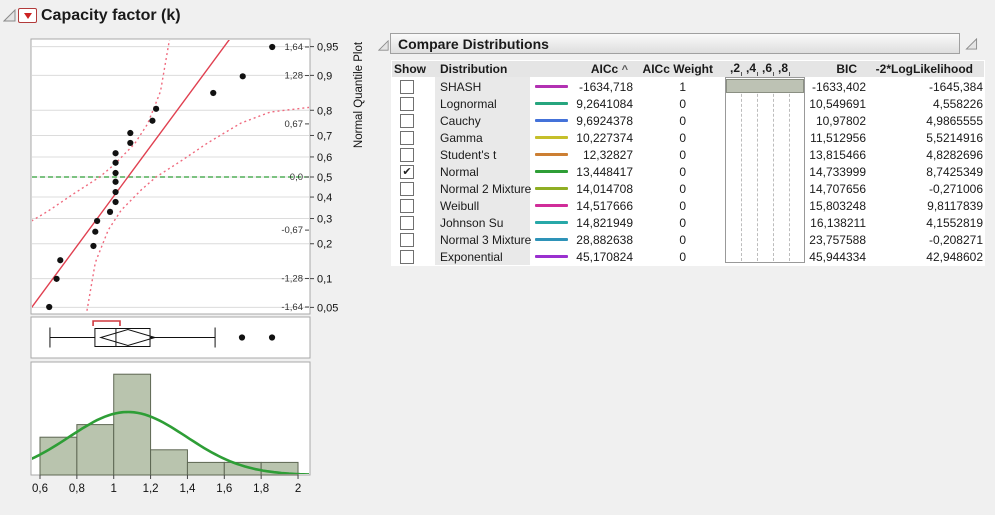  What do you see at coordinates (161, 177) in the screenshot?
I see `quantile-data-points` at bounding box center [161, 177].